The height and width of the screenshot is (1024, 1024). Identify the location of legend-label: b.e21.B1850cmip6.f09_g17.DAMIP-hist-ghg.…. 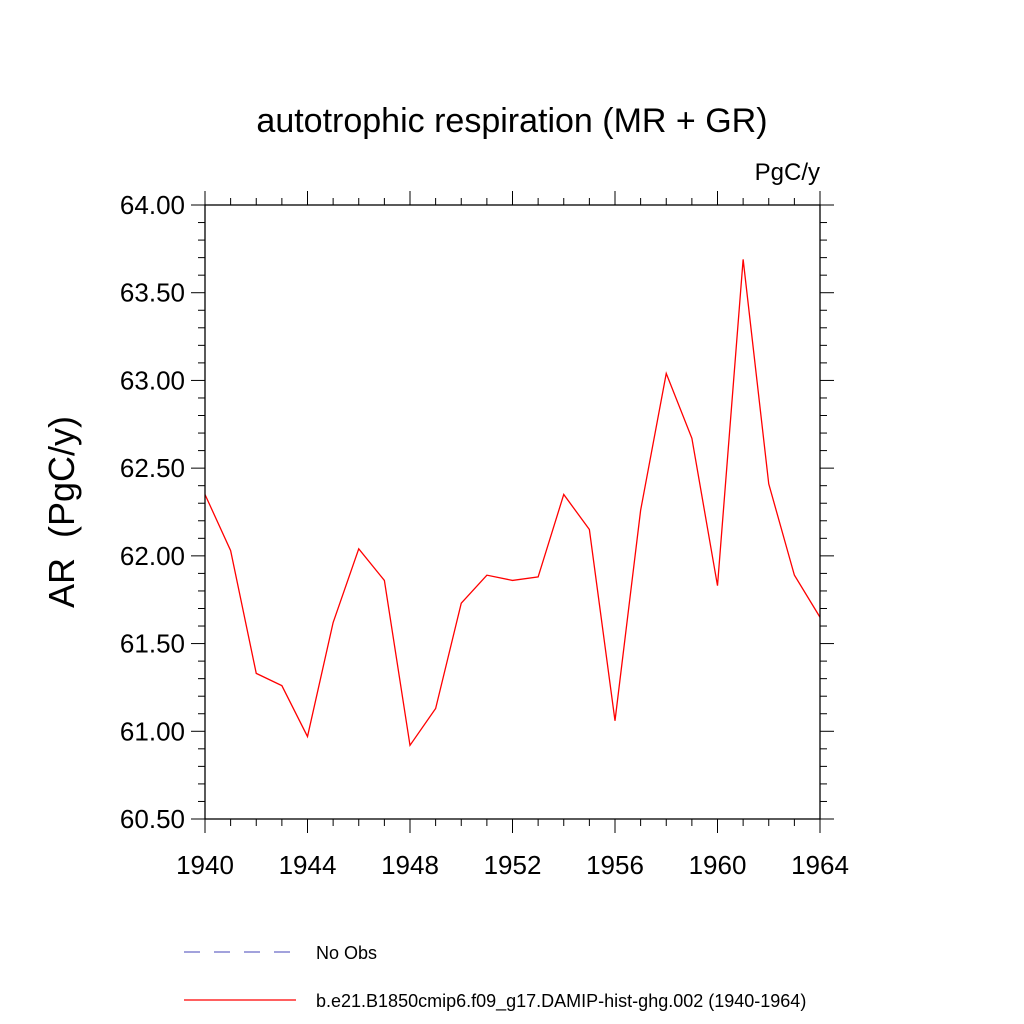
(561, 1001).